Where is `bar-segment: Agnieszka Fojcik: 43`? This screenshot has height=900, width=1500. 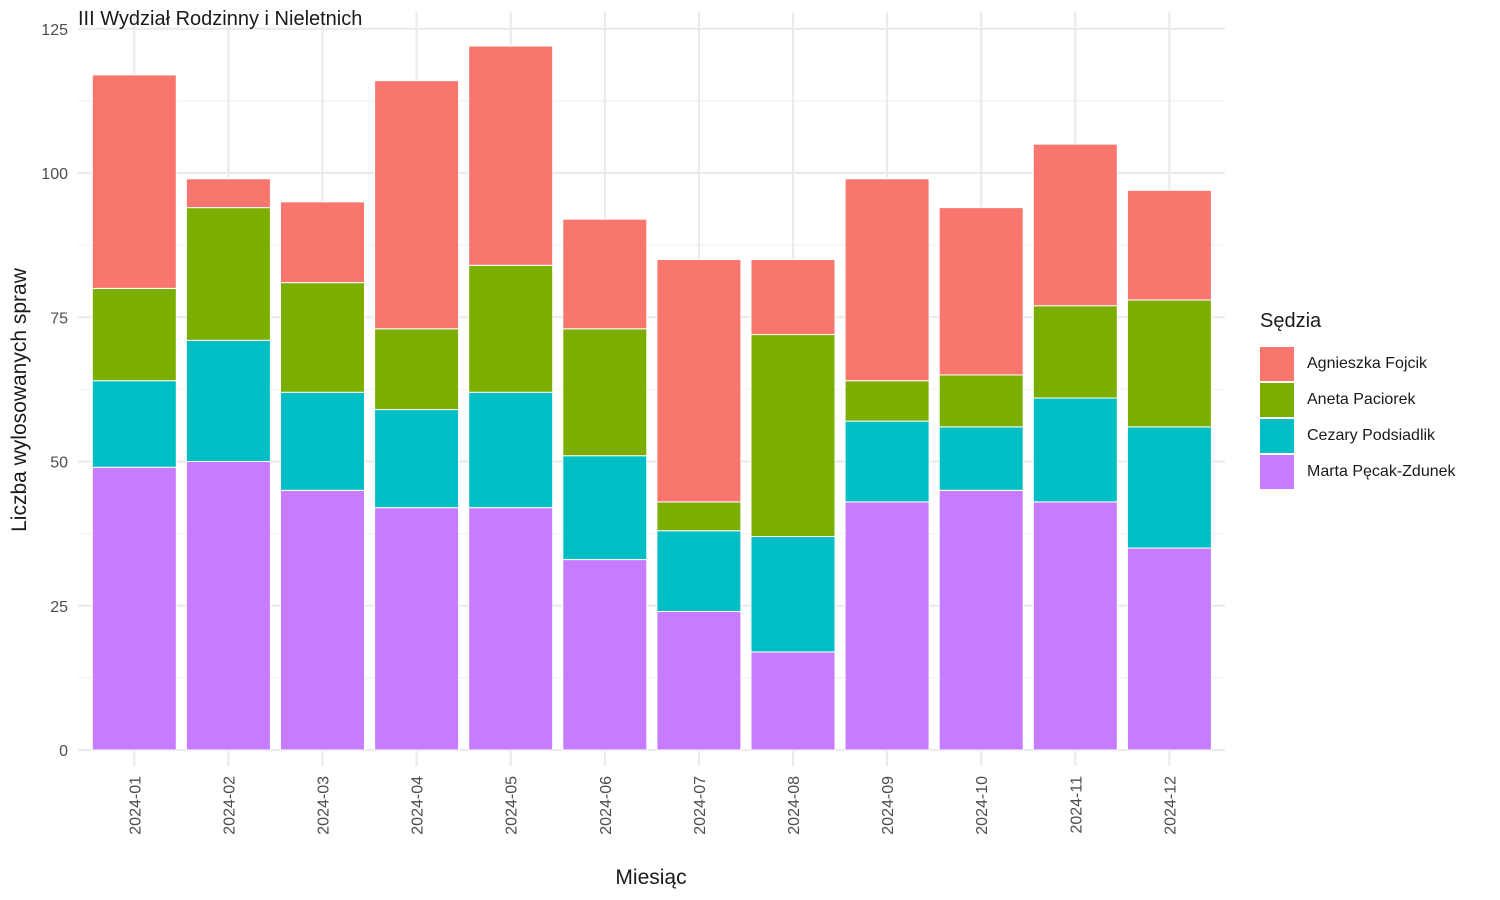
bar-segment: Agnieszka Fojcik: 43 is located at coordinates (417, 205).